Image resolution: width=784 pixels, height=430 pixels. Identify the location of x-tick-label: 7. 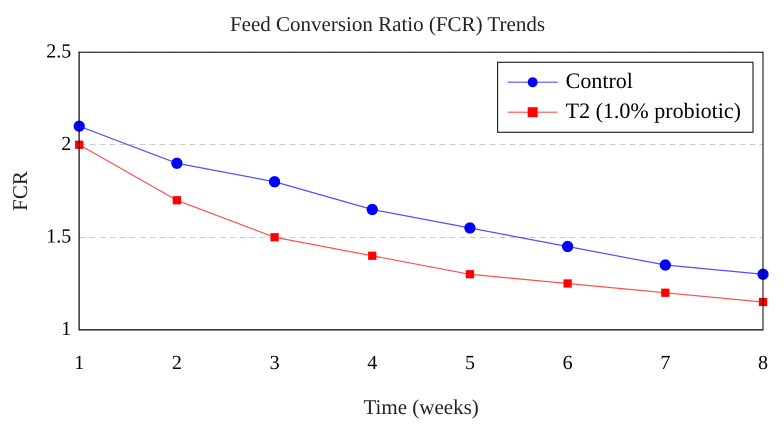
(665, 363).